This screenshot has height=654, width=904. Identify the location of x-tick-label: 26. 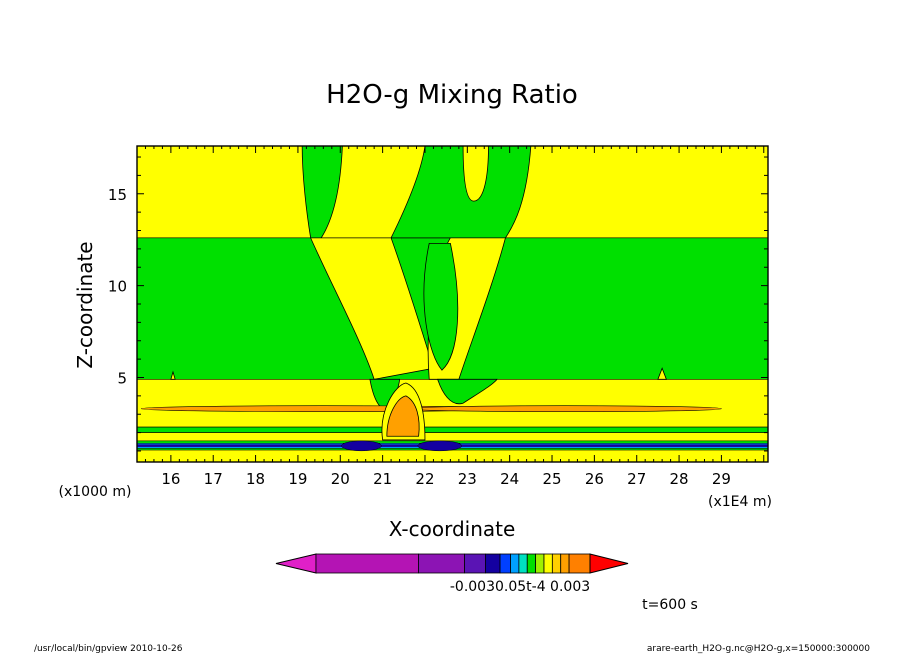
(594, 479).